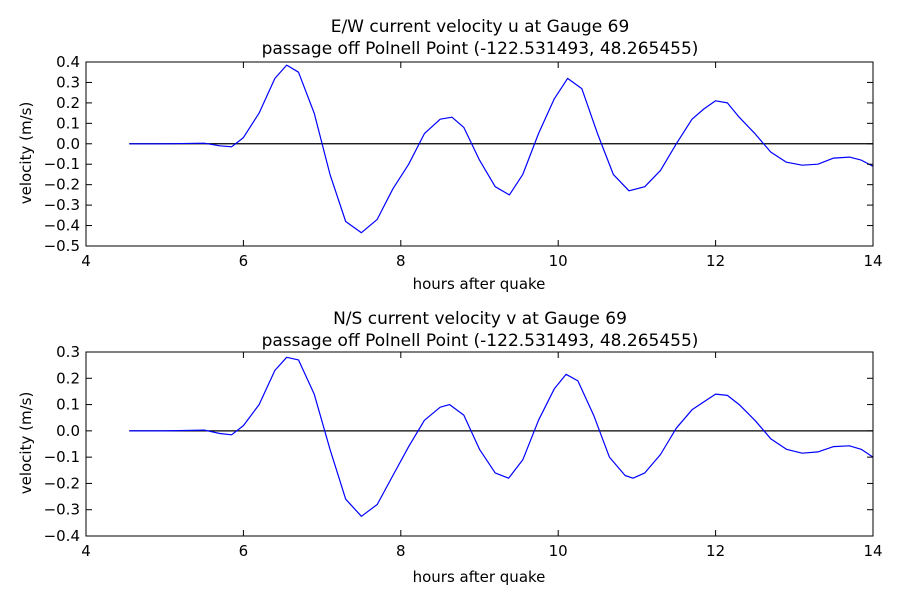  I want to click on chart-title-line1: N/S current velocity v at Gauge 69, so click(480, 319).